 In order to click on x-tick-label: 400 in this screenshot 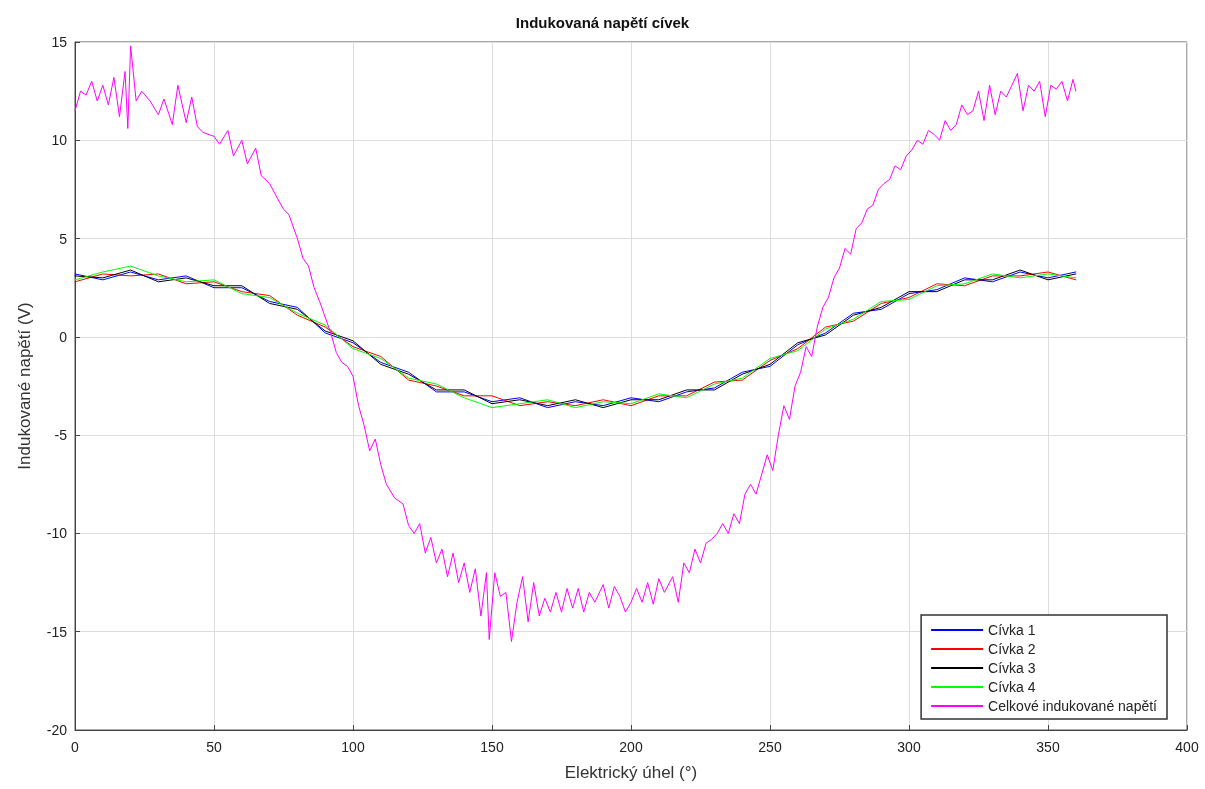, I will do `click(1187, 747)`.